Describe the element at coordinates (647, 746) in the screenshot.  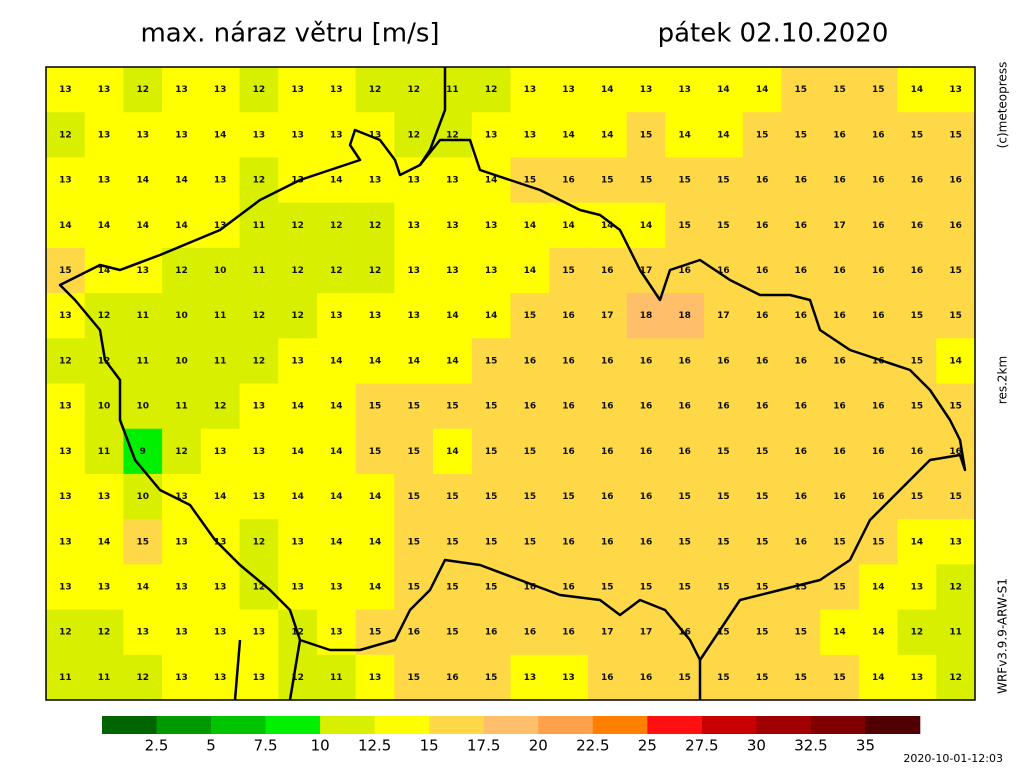
I see `colorbar-label: 25` at that location.